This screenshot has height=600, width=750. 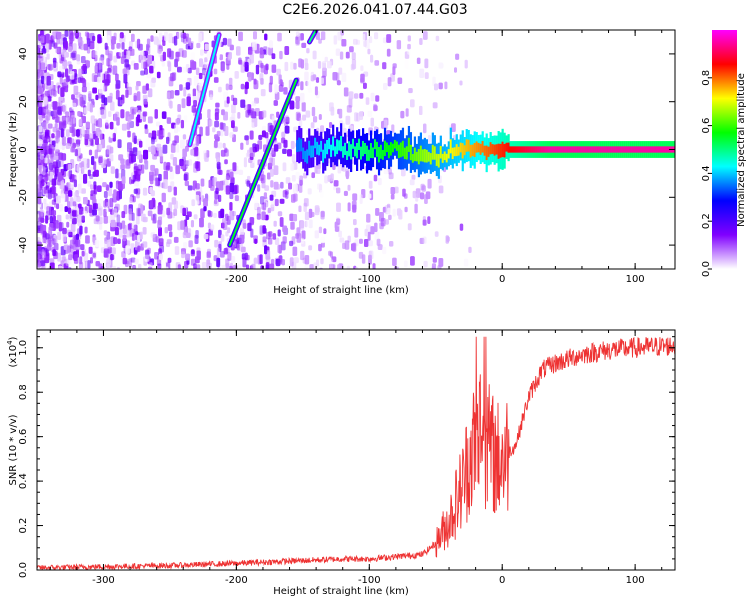 I want to click on colorbar-tick-label: 0.4, so click(x=706, y=173).